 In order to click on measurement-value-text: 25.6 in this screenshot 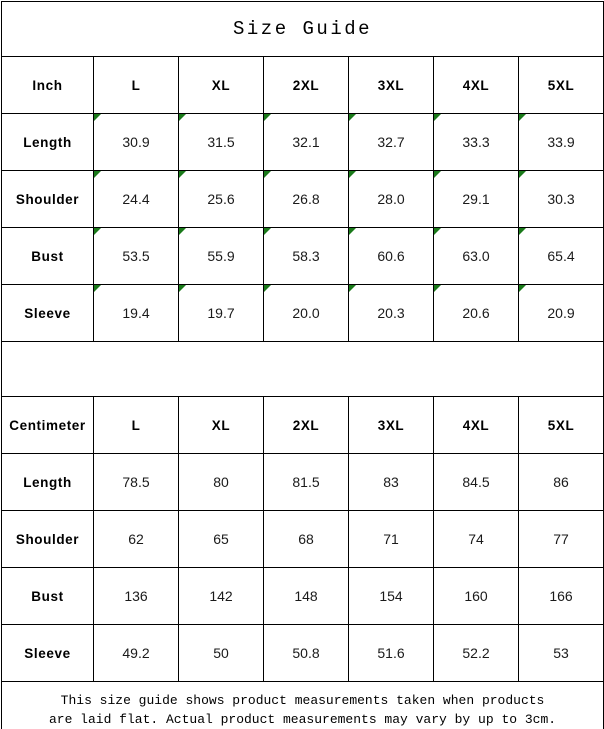, I will do `click(221, 199)`.